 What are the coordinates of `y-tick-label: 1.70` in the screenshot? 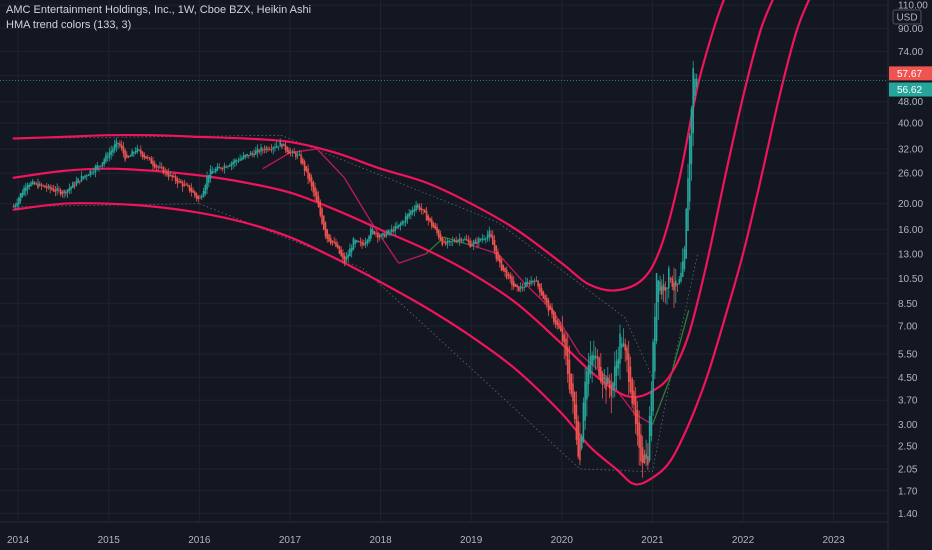 It's located at (908, 491).